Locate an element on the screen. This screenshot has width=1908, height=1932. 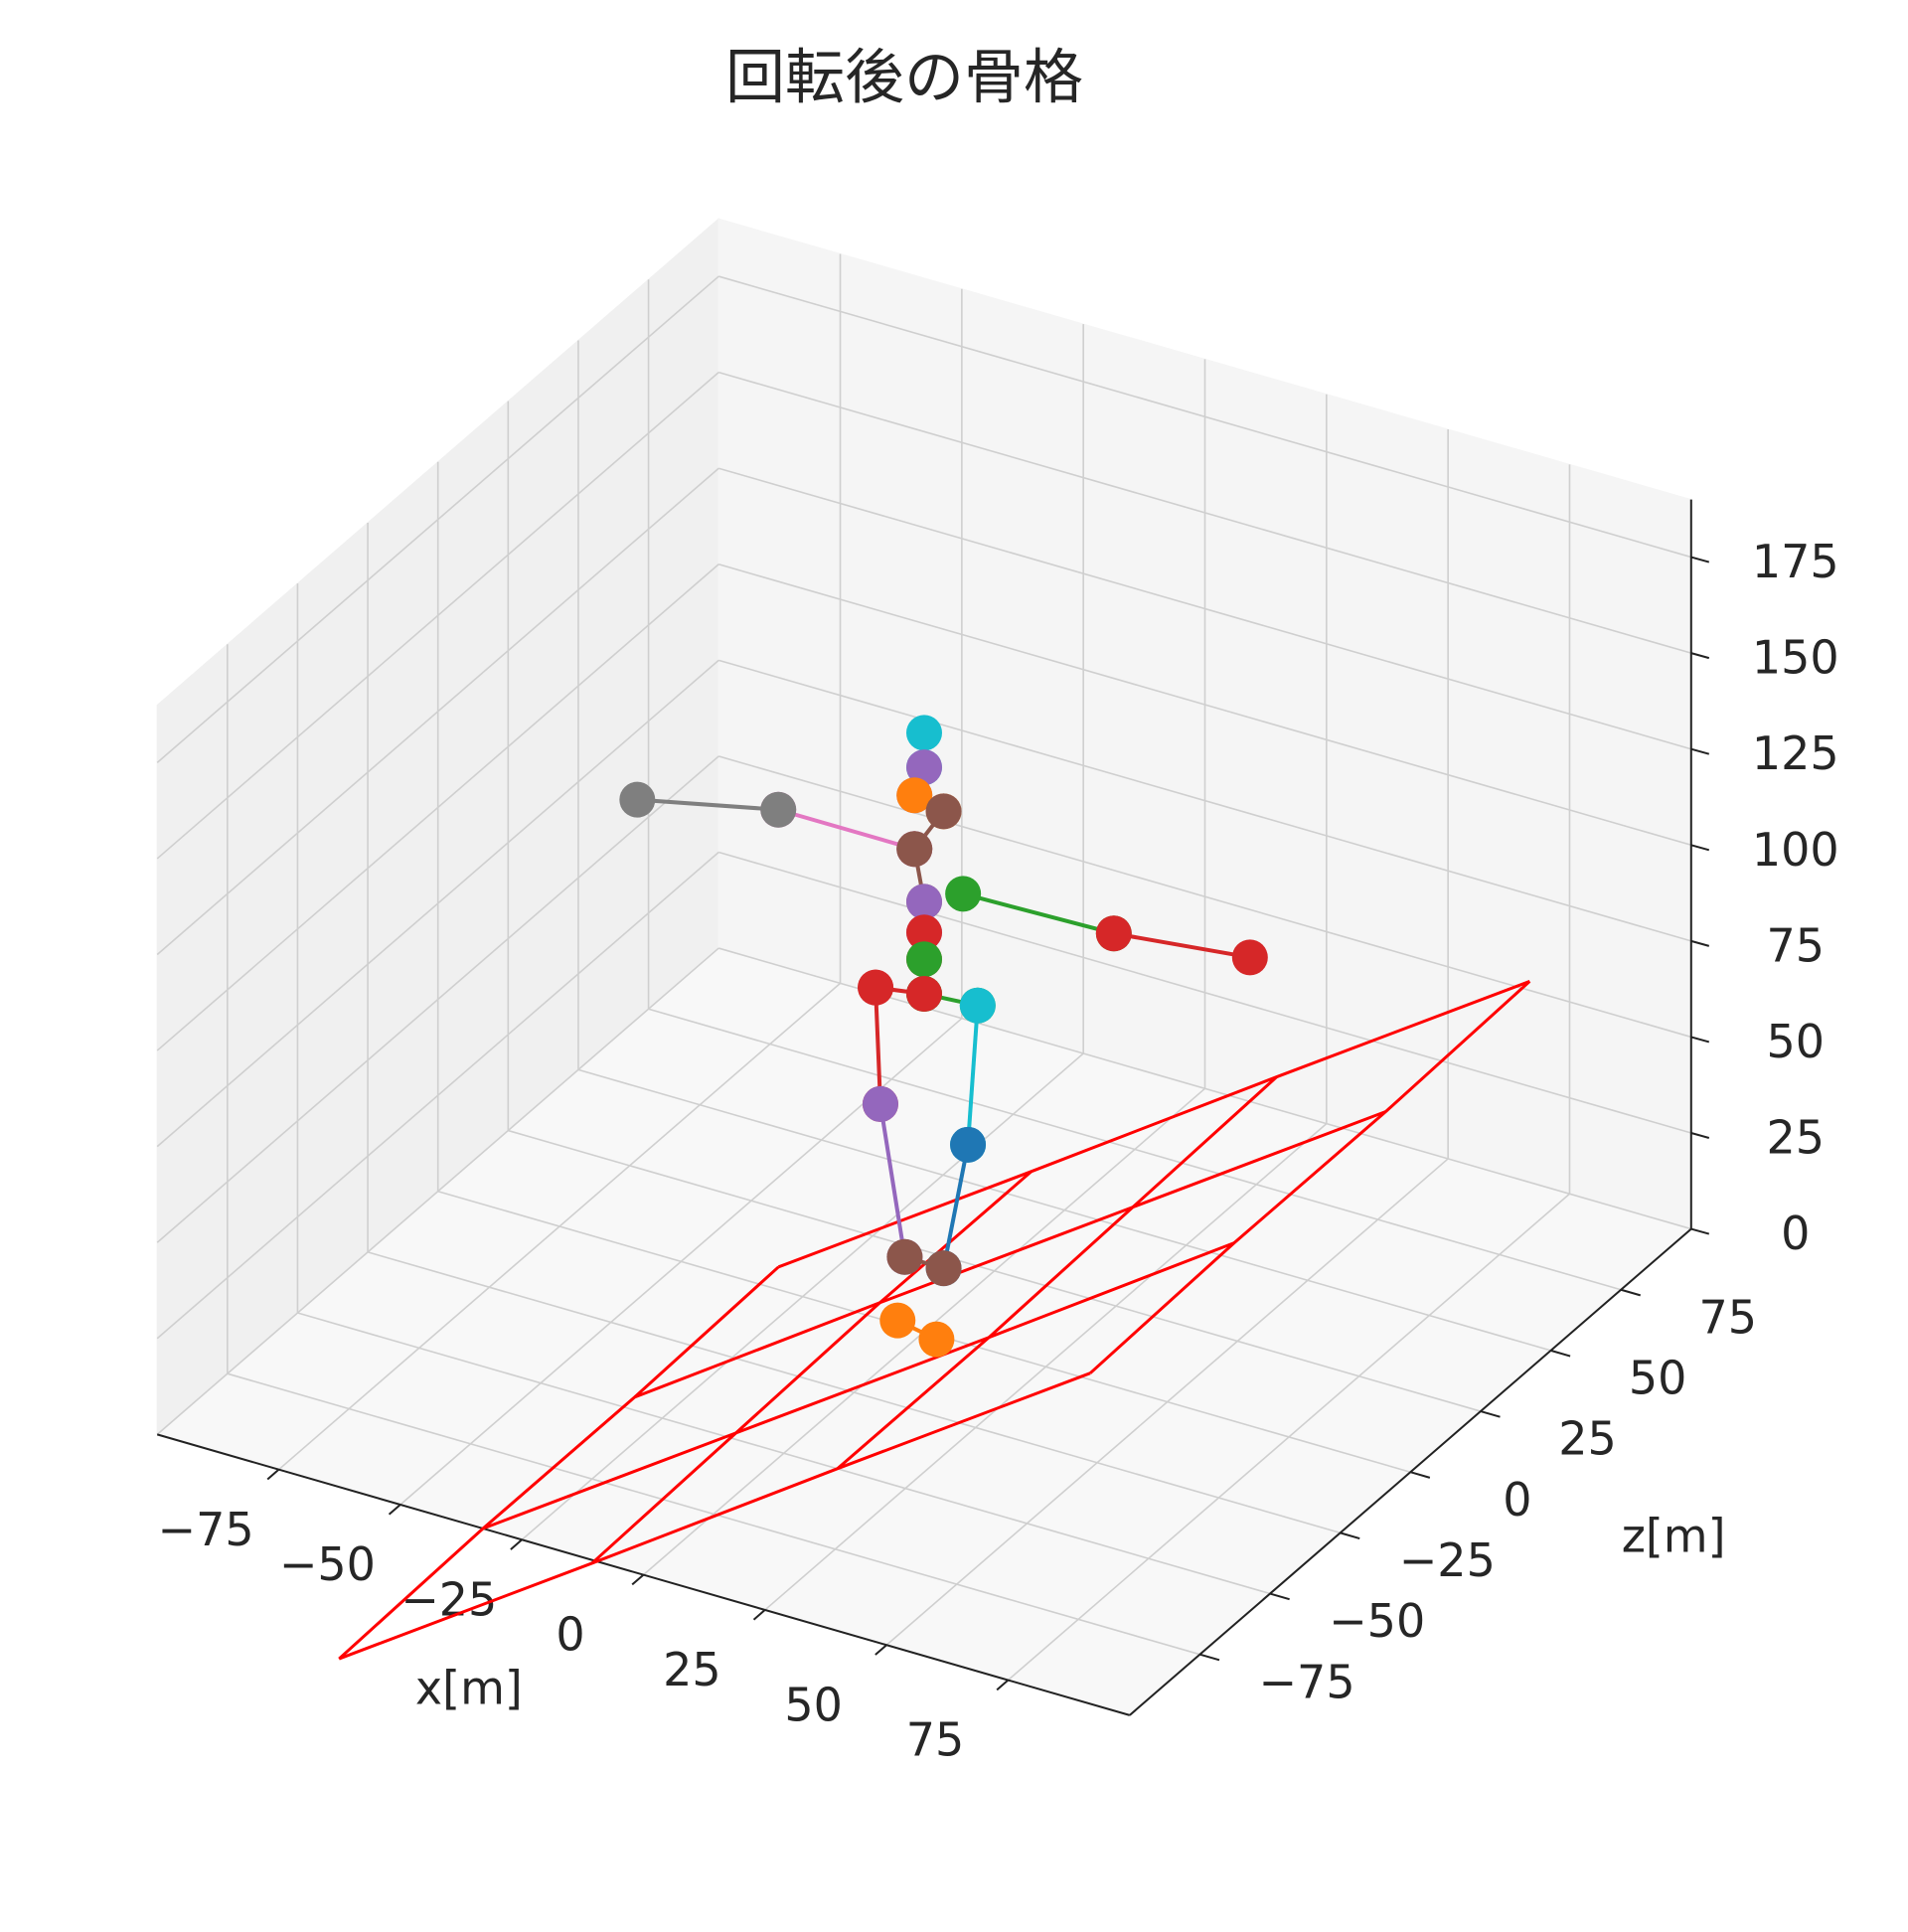
z-tick-label: 175 is located at coordinates (1795, 561).